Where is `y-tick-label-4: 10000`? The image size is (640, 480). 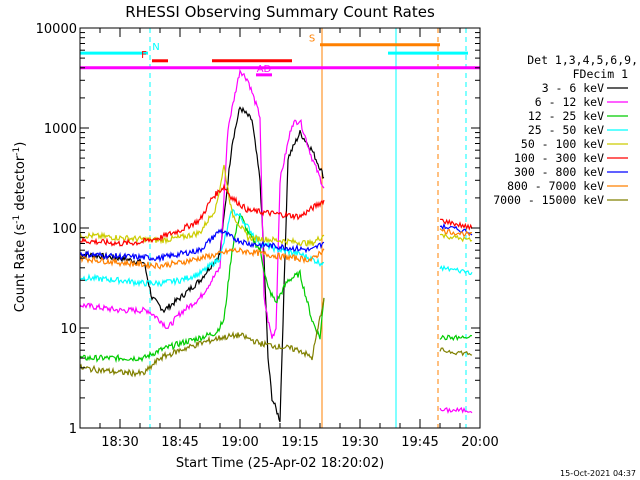
y-tick-label-4: 10000 is located at coordinates (56, 29).